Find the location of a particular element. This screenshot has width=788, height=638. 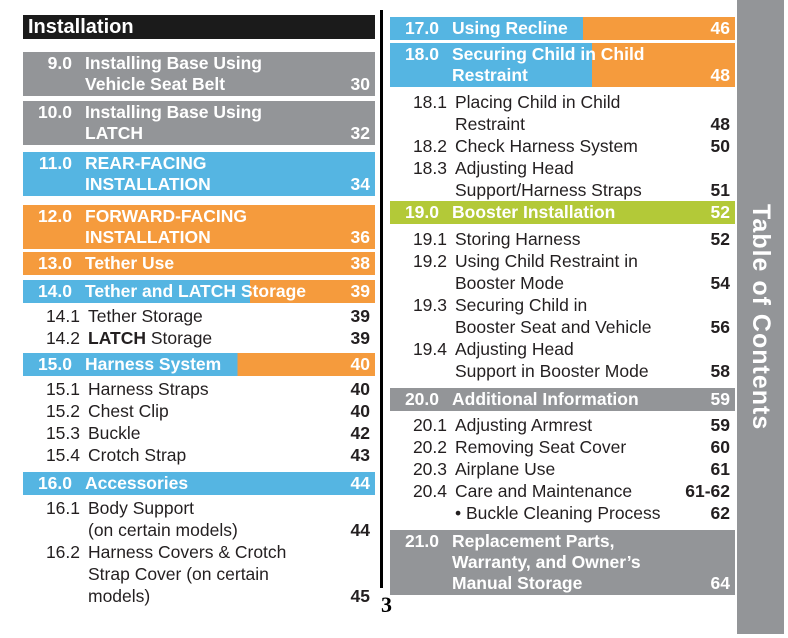

section-title: Tether and LATCH Storage 39 is located at coordinates (227, 291).